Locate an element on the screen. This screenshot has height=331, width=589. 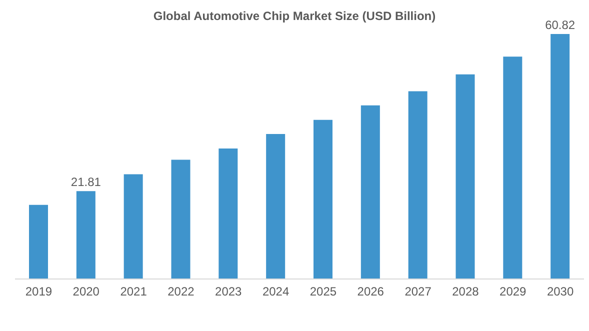
x-tick-label: 2020 is located at coordinates (86, 291).